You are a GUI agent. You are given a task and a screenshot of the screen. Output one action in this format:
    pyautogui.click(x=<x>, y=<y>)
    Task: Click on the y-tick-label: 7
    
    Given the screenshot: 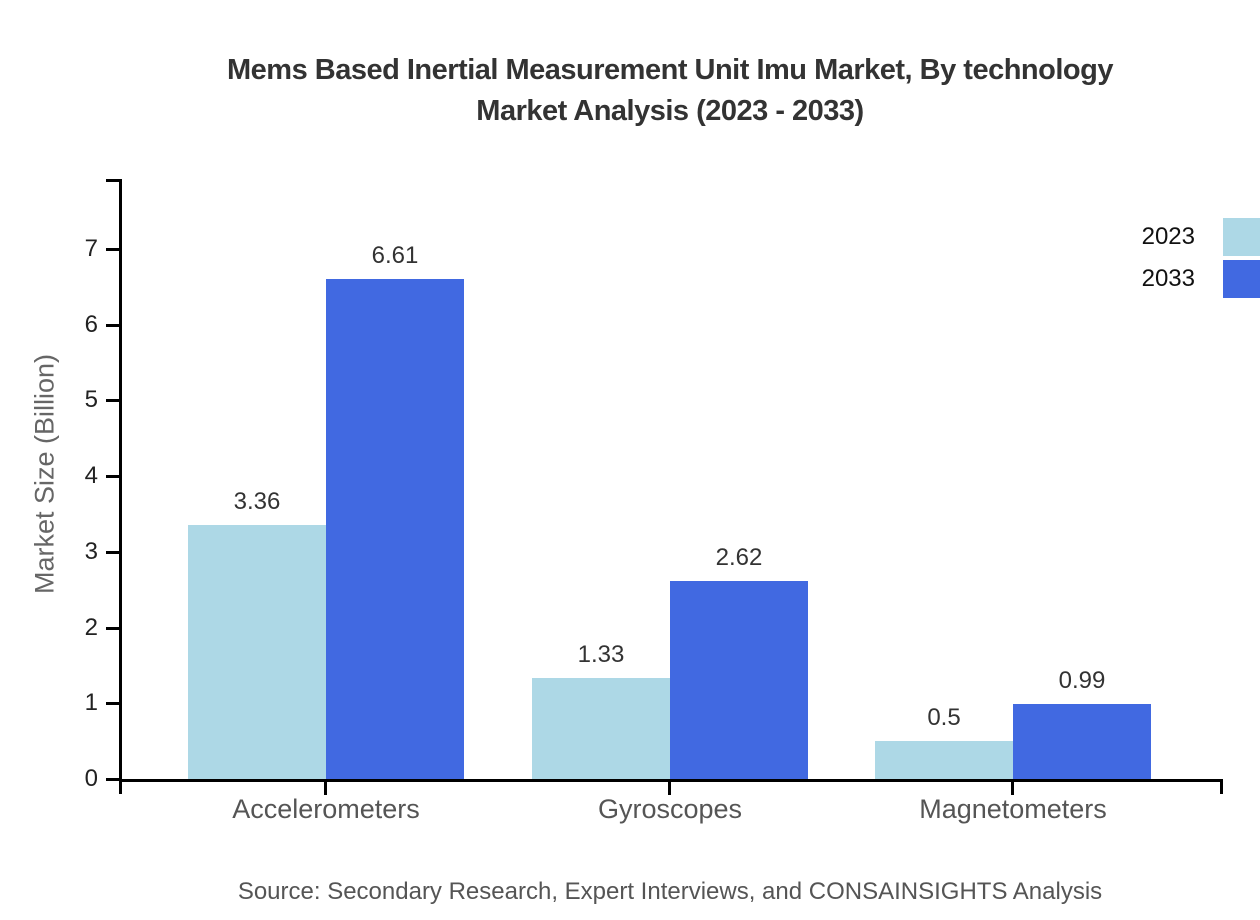 What is the action you would take?
    pyautogui.click(x=91, y=248)
    